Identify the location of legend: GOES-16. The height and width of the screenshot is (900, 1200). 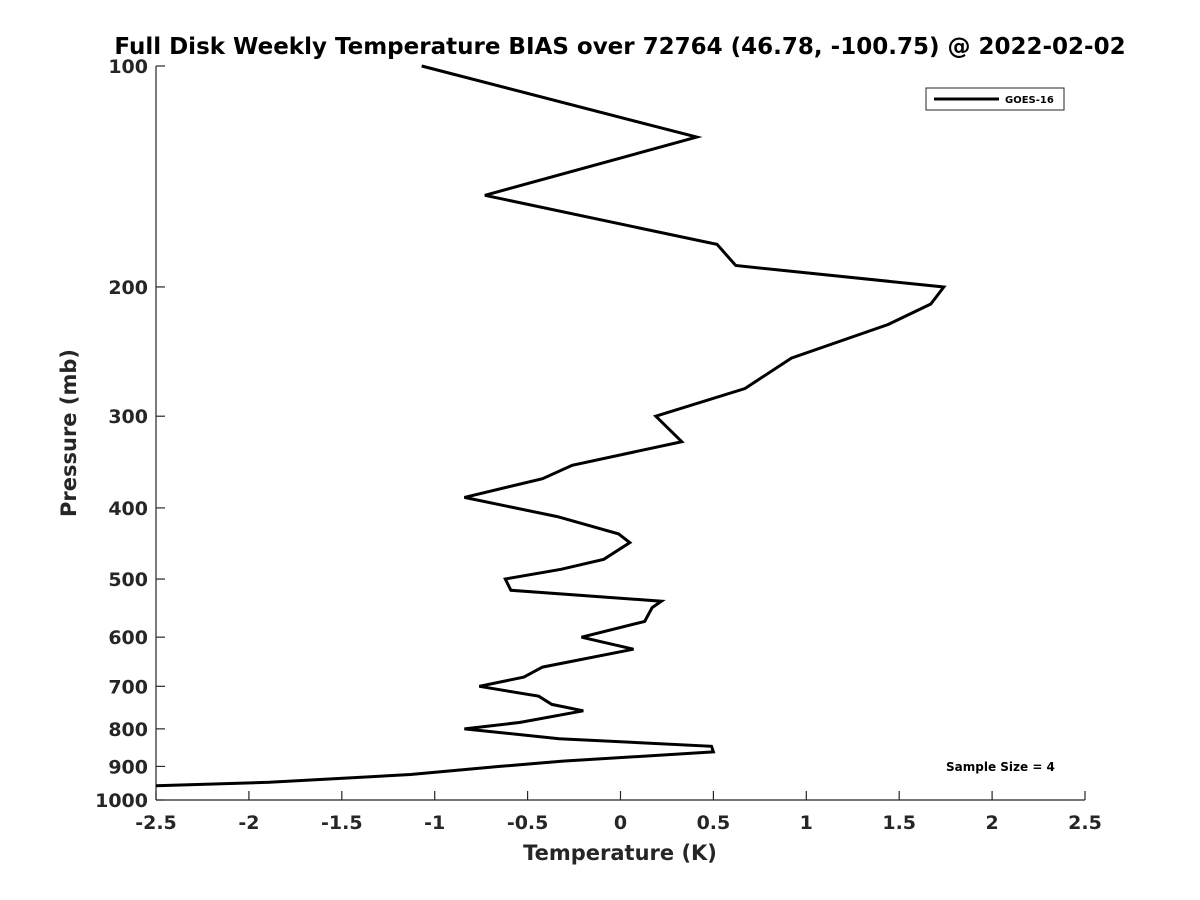
(995, 99).